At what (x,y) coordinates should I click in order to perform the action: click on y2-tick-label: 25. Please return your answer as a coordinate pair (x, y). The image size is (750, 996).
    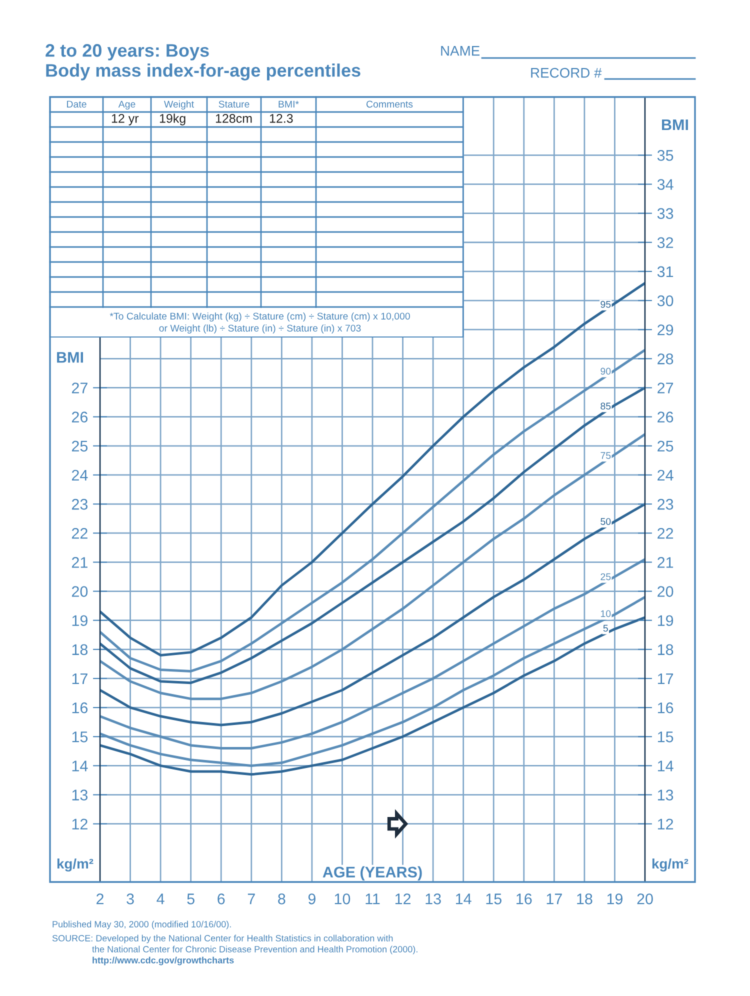
    Looking at the image, I should click on (666, 446).